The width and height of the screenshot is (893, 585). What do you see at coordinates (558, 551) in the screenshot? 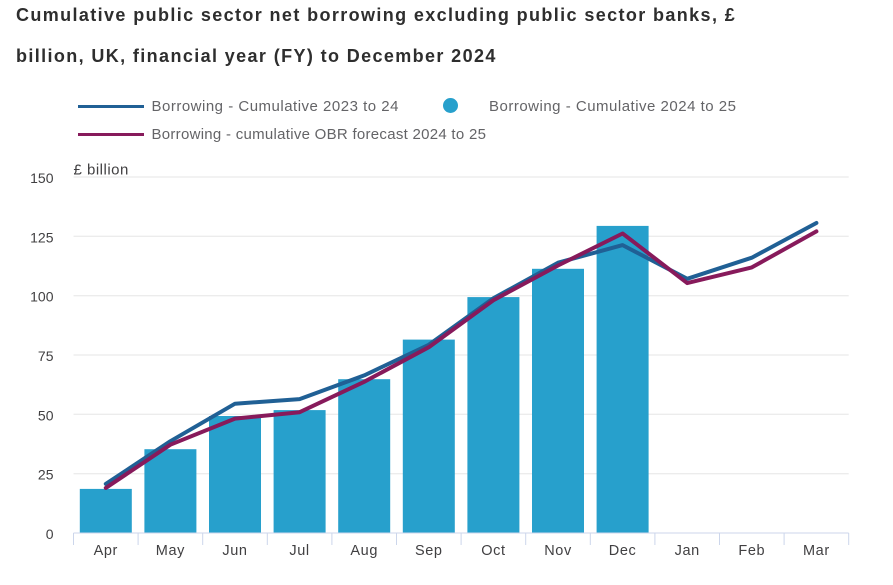
I see `svg-text: Nov` at bounding box center [558, 551].